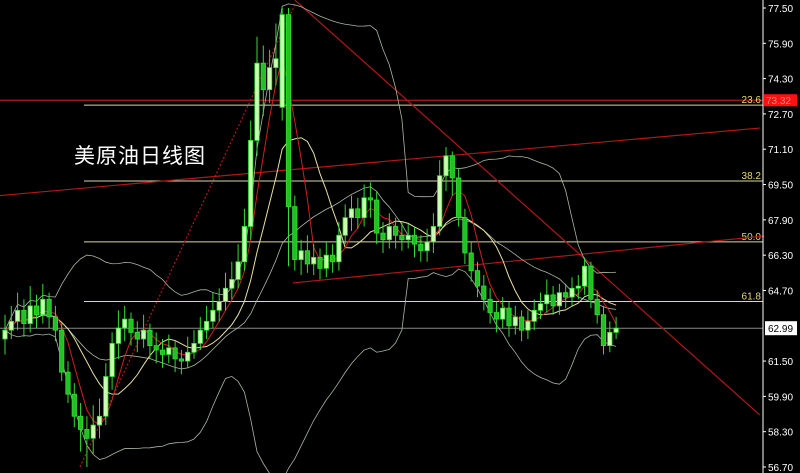 The width and height of the screenshot is (800, 473). Describe the element at coordinates (780, 44) in the screenshot. I see `axis-tick-label: 75.90` at that location.